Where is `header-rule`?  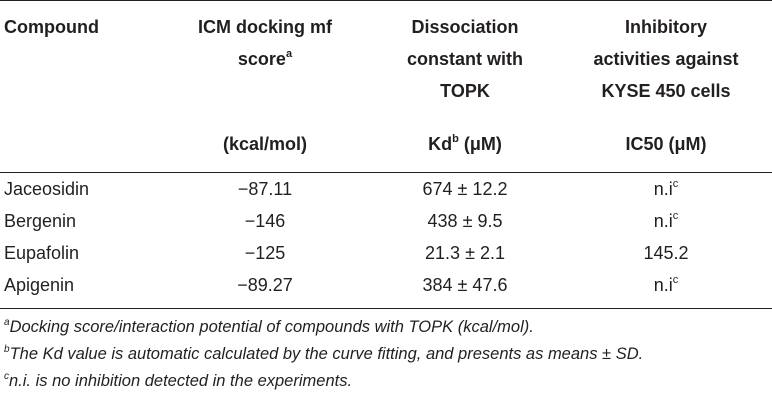
header-rule is located at coordinates (386, 172).